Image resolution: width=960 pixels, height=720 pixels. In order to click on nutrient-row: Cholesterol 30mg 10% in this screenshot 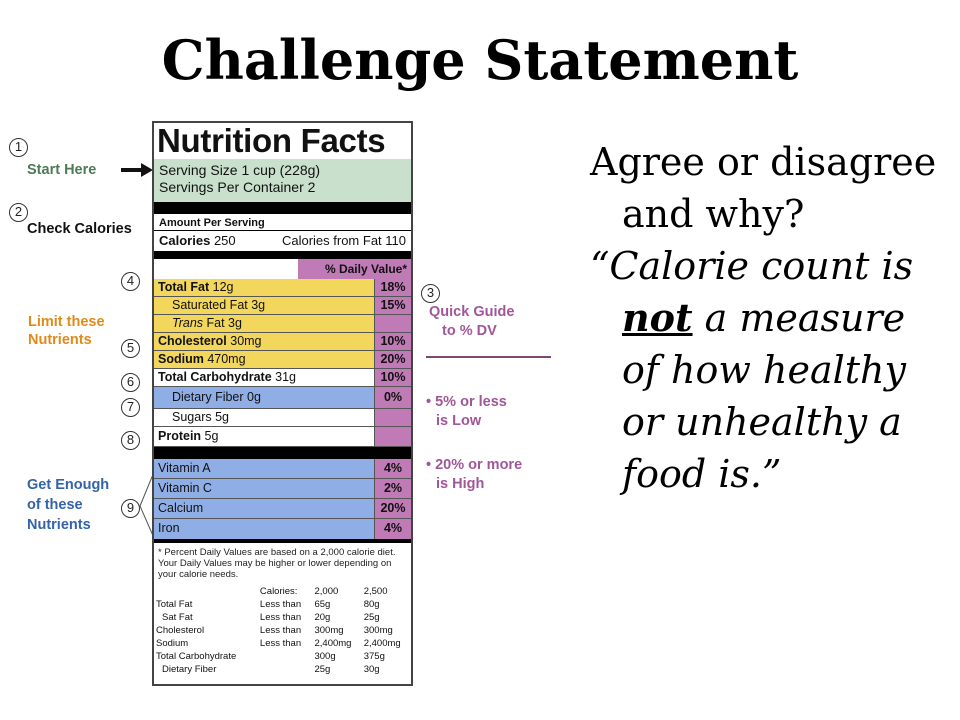, I will do `click(282, 342)`.